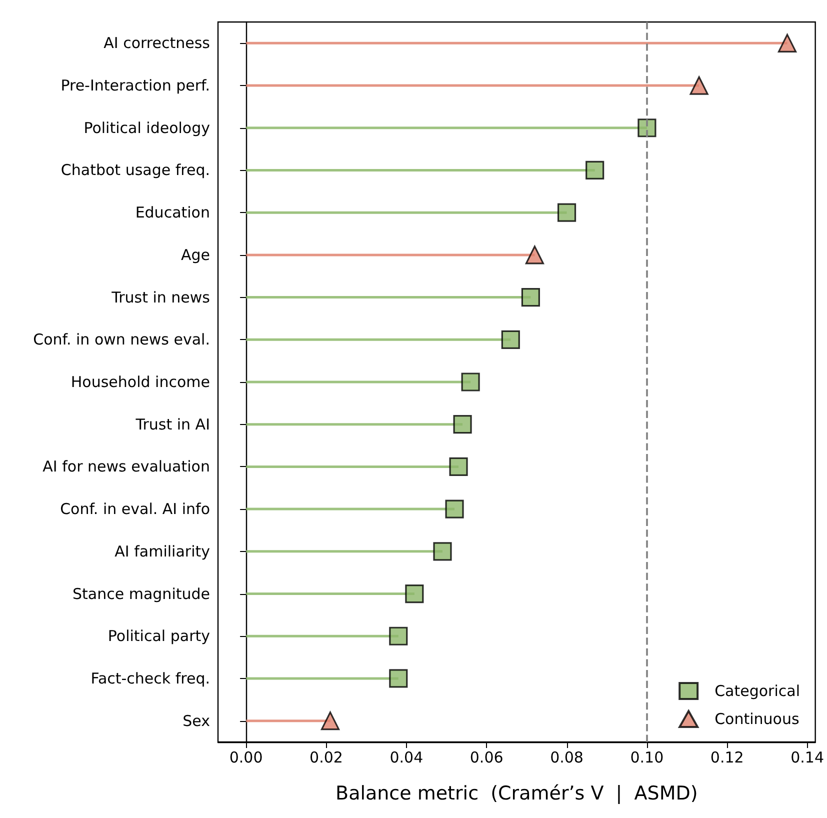  I want to click on y-tick-label: AI correctness, so click(157, 43).